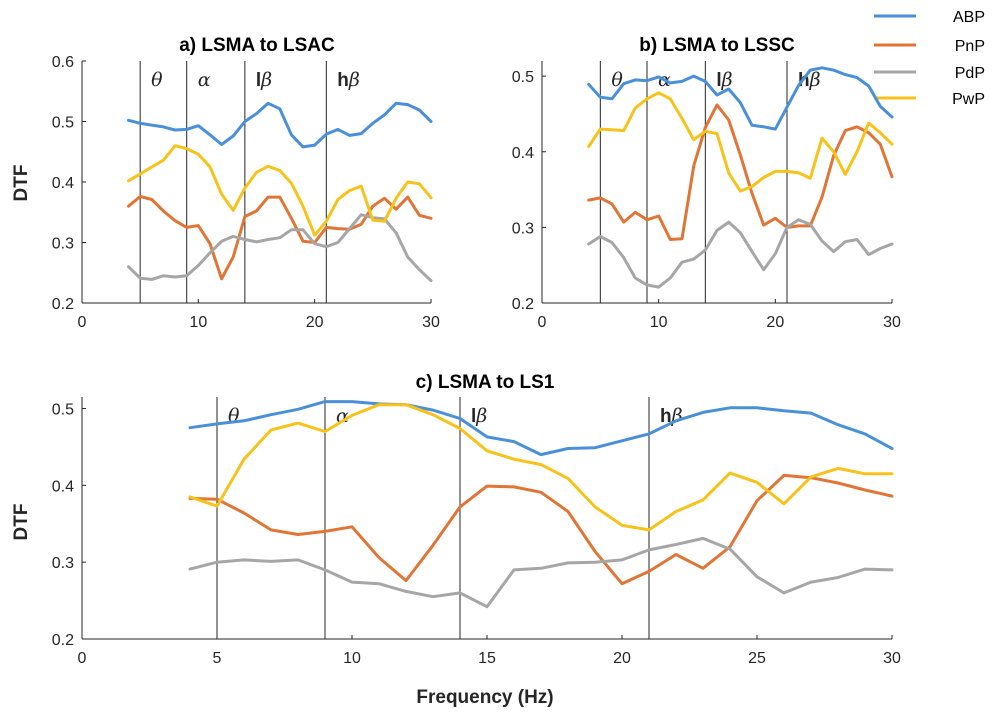 The width and height of the screenshot is (995, 716). What do you see at coordinates (717, 45) in the screenshot?
I see `panel-b-title: b) LSMA to LSSC` at bounding box center [717, 45].